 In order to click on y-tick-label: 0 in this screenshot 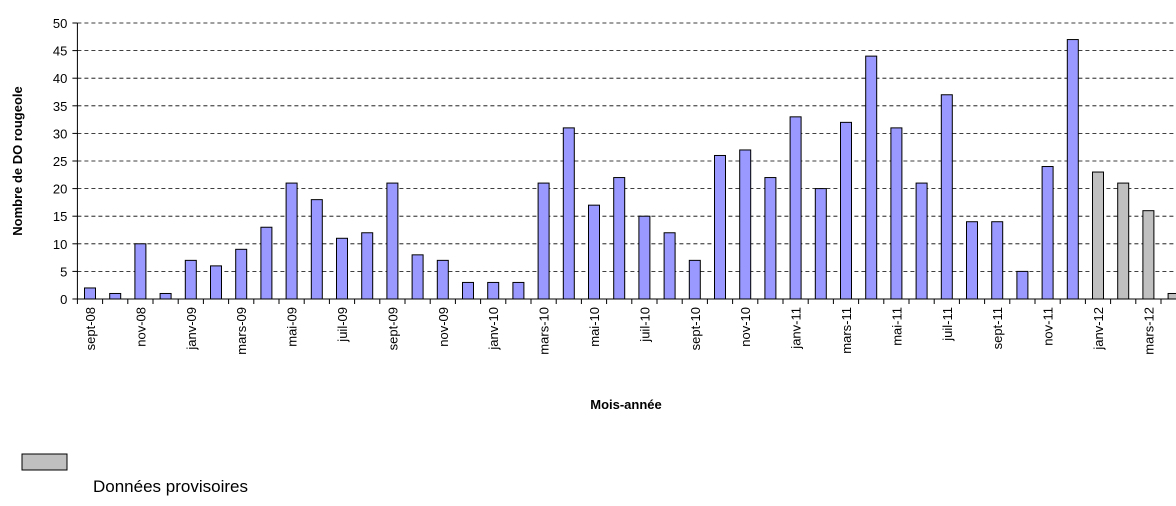, I will do `click(63, 299)`.